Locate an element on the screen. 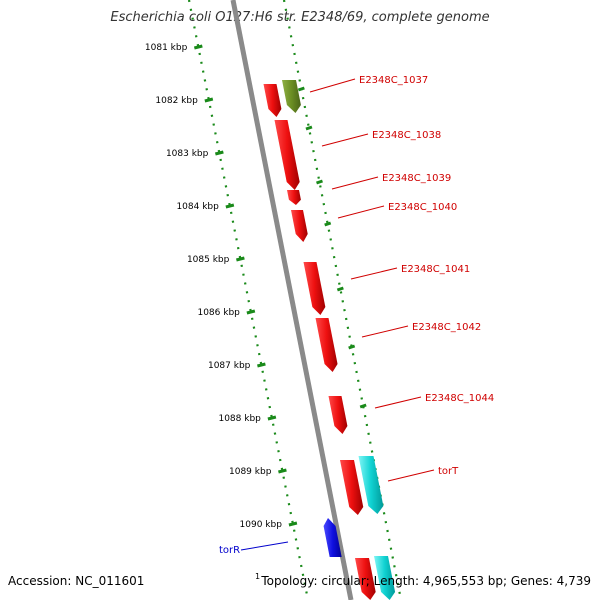 This screenshot has width=600, height=600. kbp-tick-label: 1085 kbp is located at coordinates (208, 260).